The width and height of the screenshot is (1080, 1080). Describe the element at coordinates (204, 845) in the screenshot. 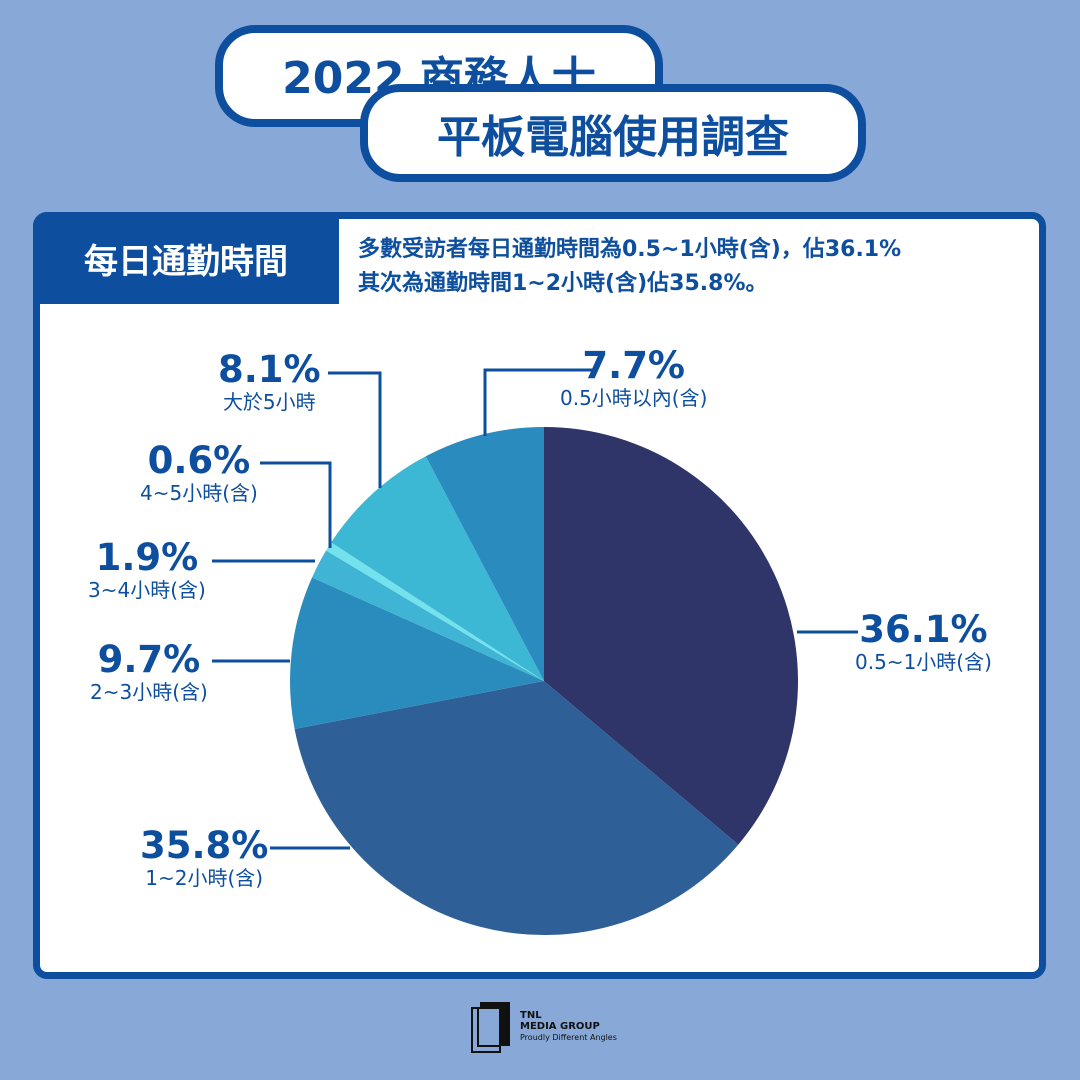

I see `value-label: 35.8%` at that location.